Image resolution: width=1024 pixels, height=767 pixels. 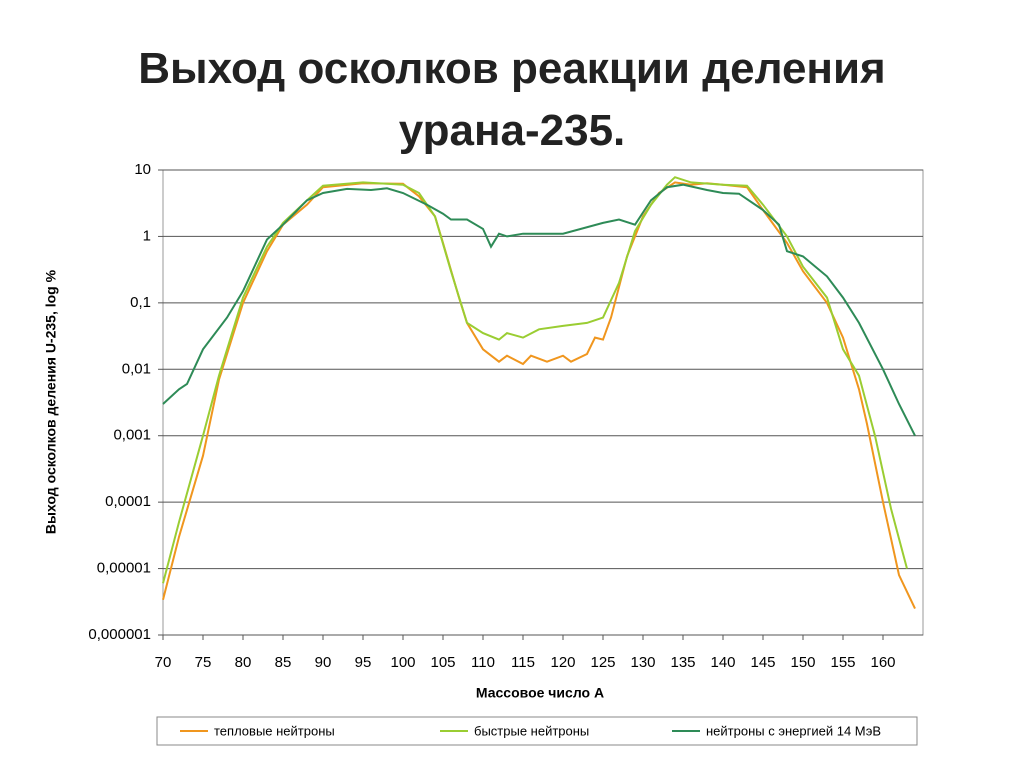 What do you see at coordinates (132, 435) in the screenshot?
I see `y-tick-label: 0,001` at bounding box center [132, 435].